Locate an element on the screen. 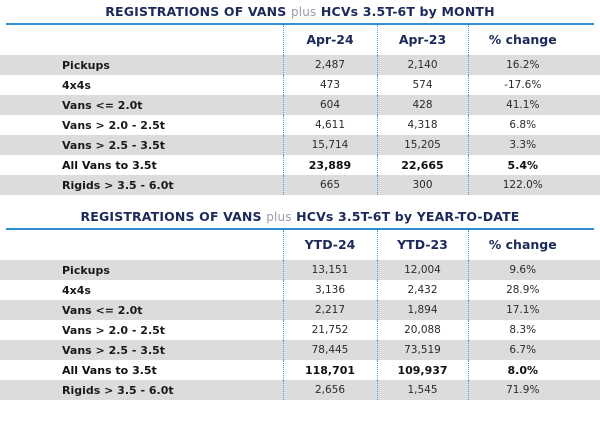  ytd-title-part1: REGISTRATIONS OF VANS is located at coordinates (171, 216).